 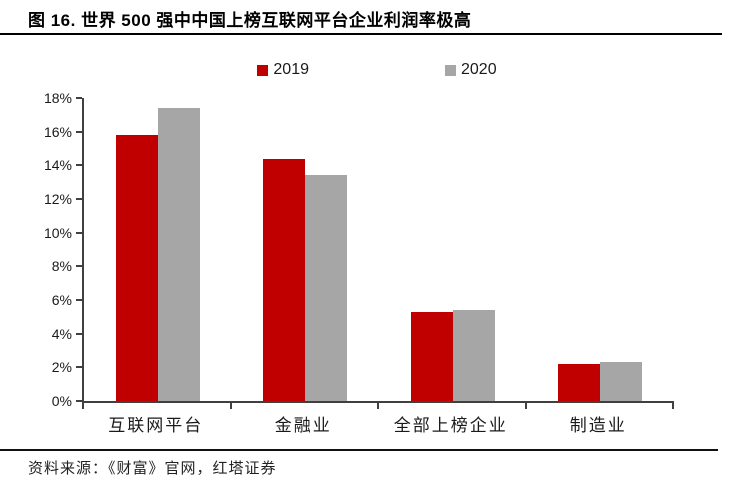 I want to click on bar-2019-全部上榜企业, so click(x=431, y=356).